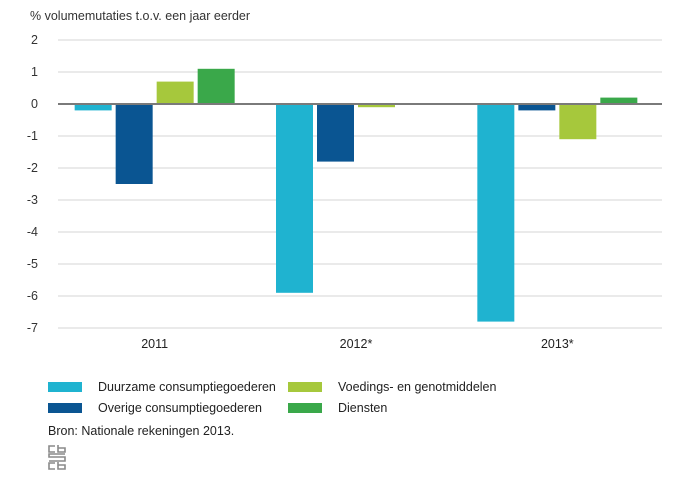 The height and width of the screenshot is (483, 700). I want to click on y-axis-label: % volumemutaties t.o.v. een jaar eerder, so click(140, 16).